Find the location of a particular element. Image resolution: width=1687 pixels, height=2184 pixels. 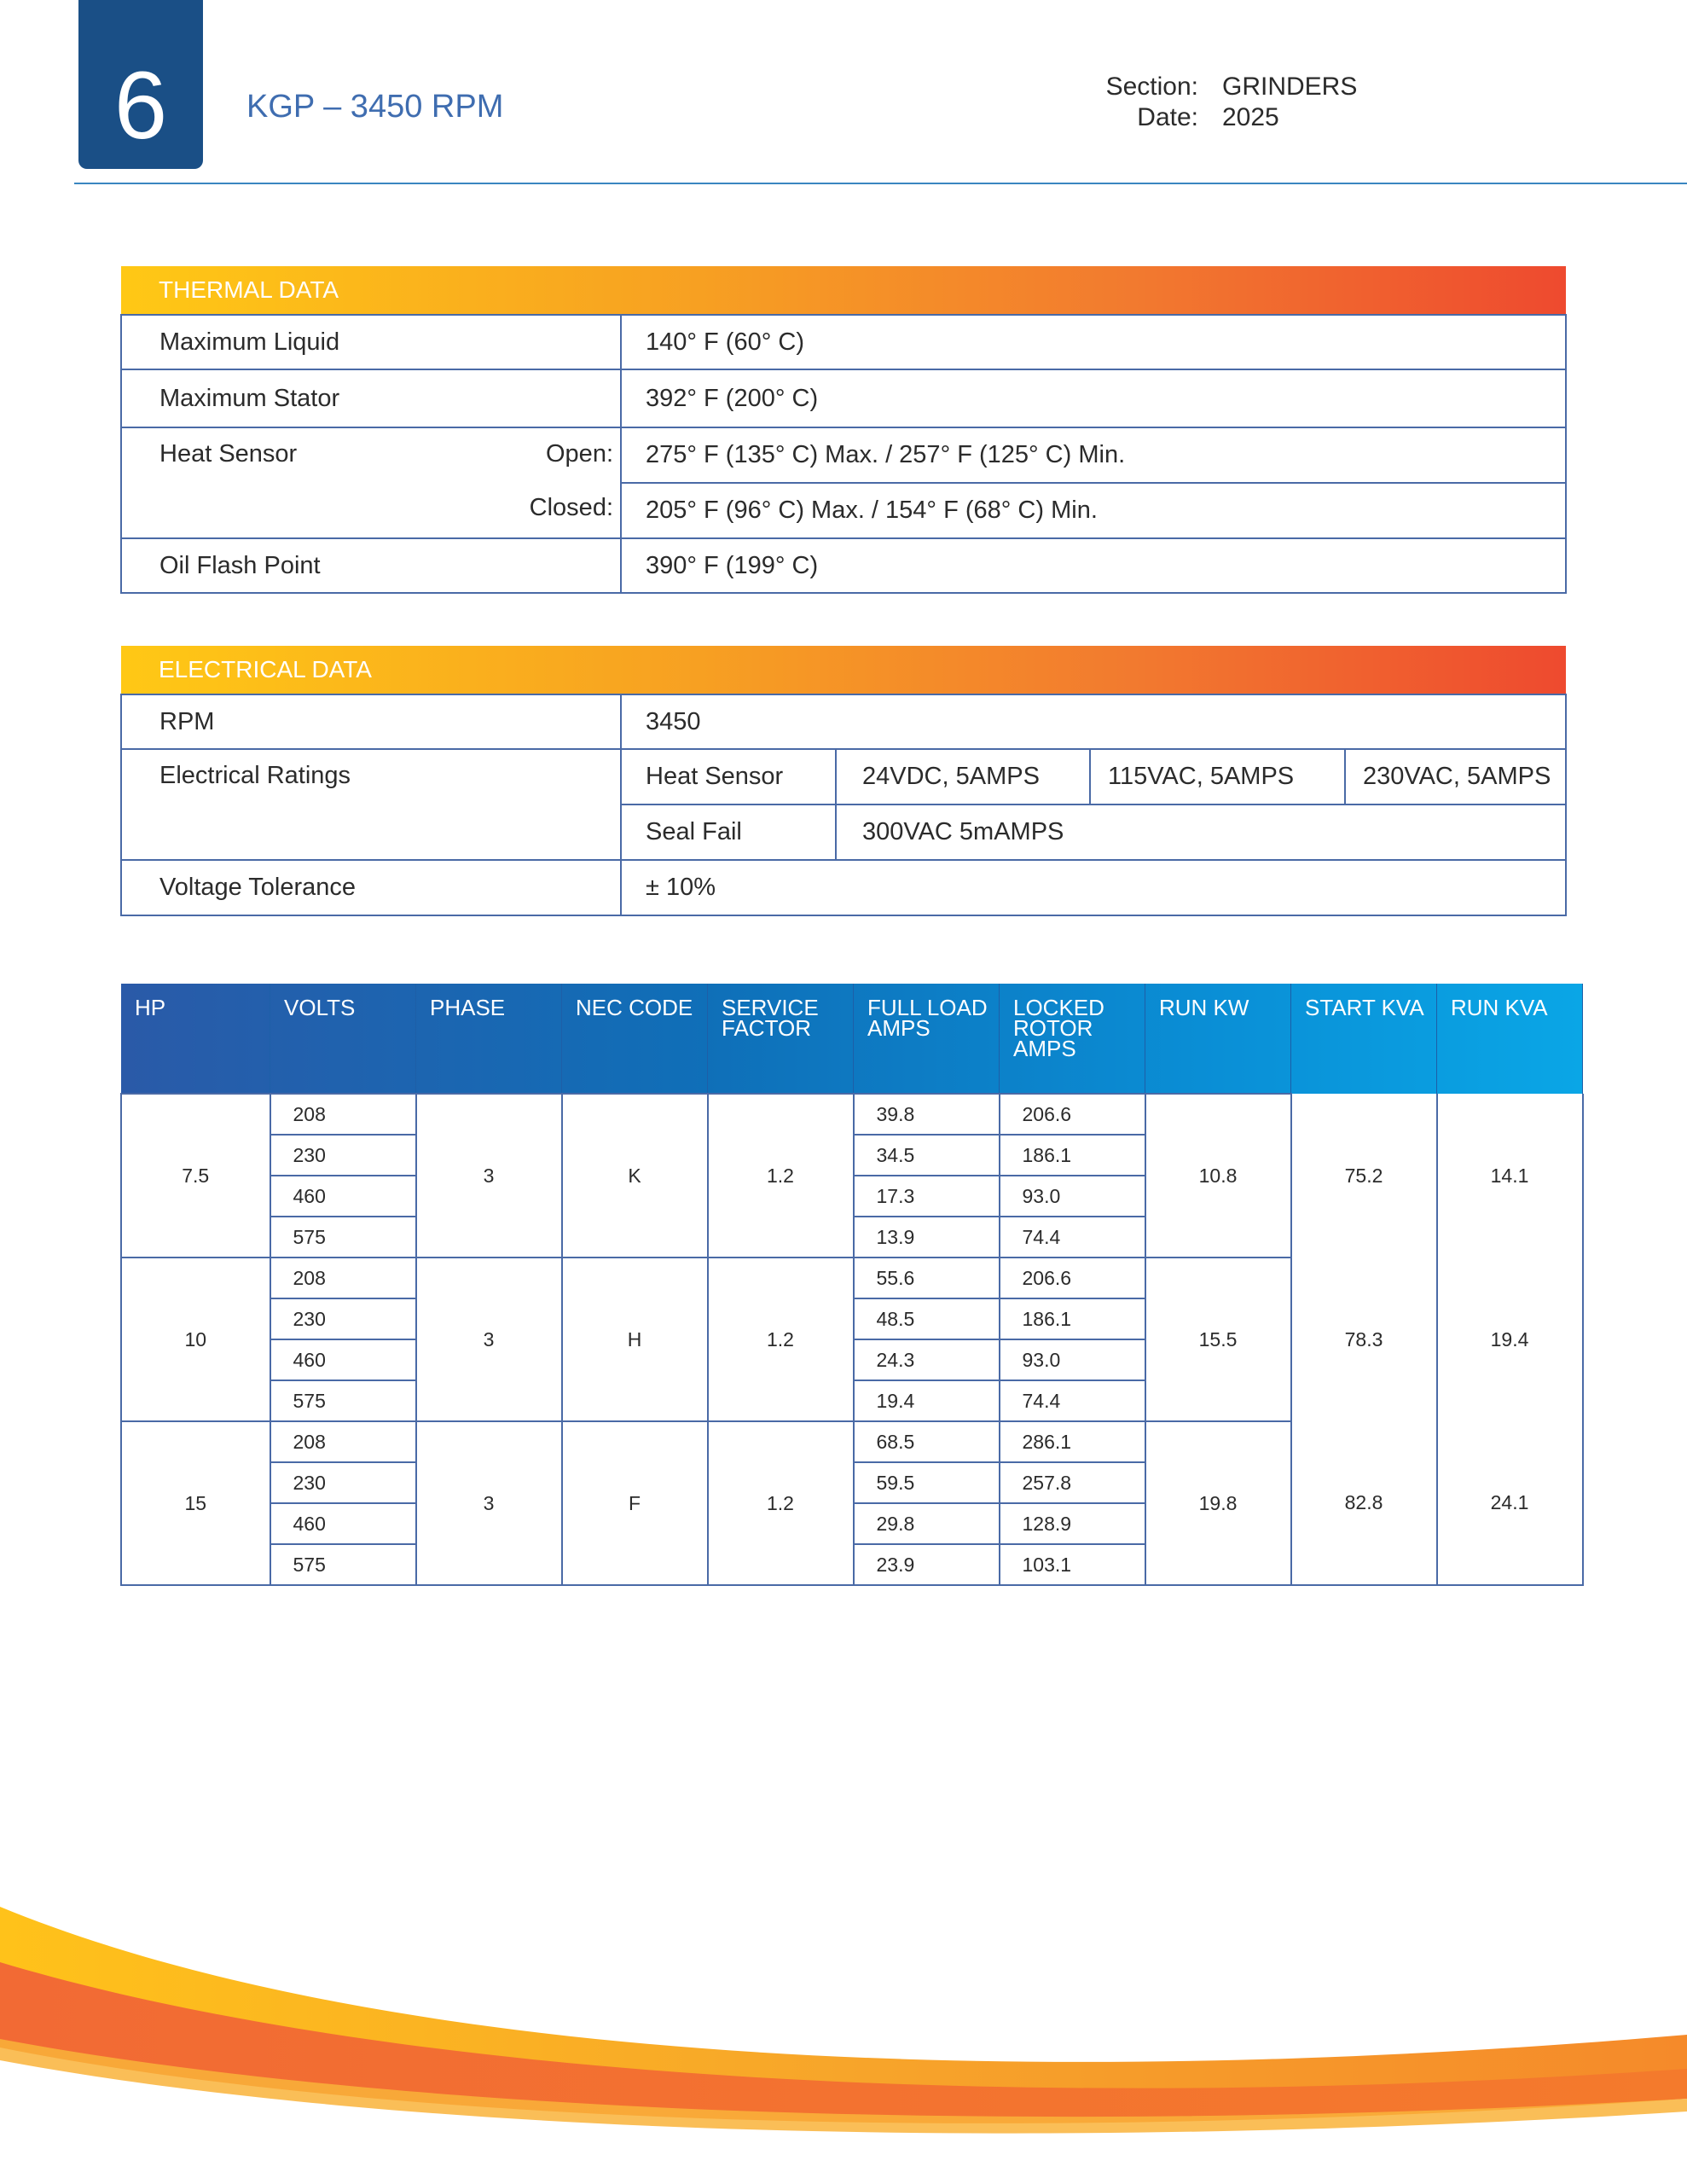

heat-sensor-cell: Heat Sensor Open: Closed: is located at coordinates (371, 483).